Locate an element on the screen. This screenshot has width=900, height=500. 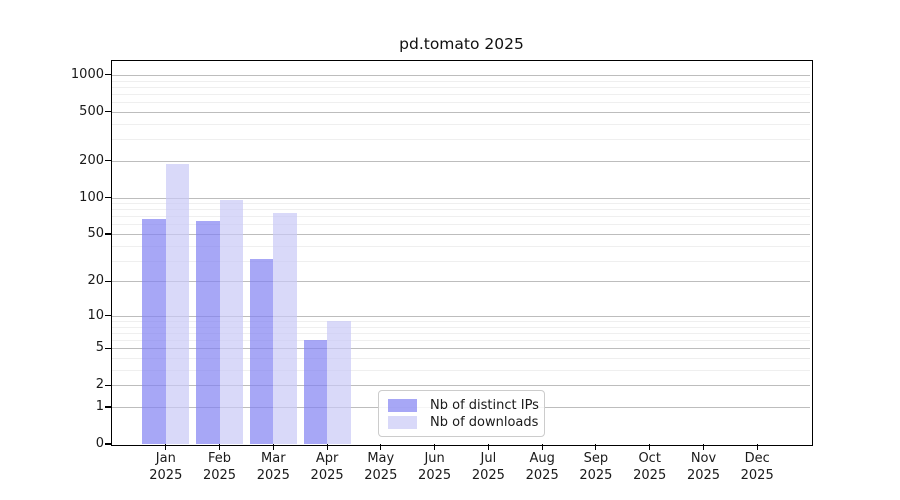
legend-label: Nb of distinct IPs is located at coordinates (484, 405).